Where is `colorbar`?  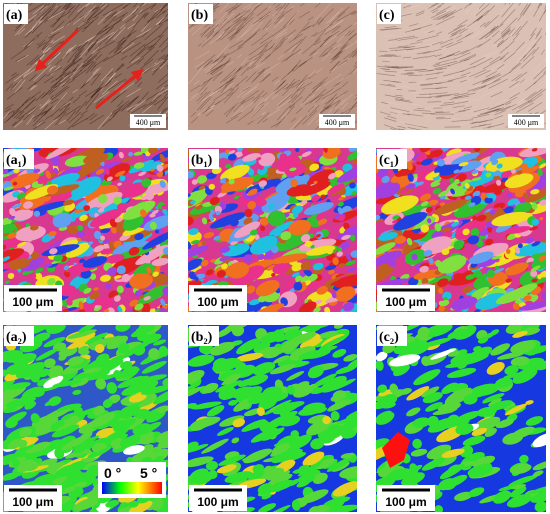
colorbar is located at coordinates (132, 488).